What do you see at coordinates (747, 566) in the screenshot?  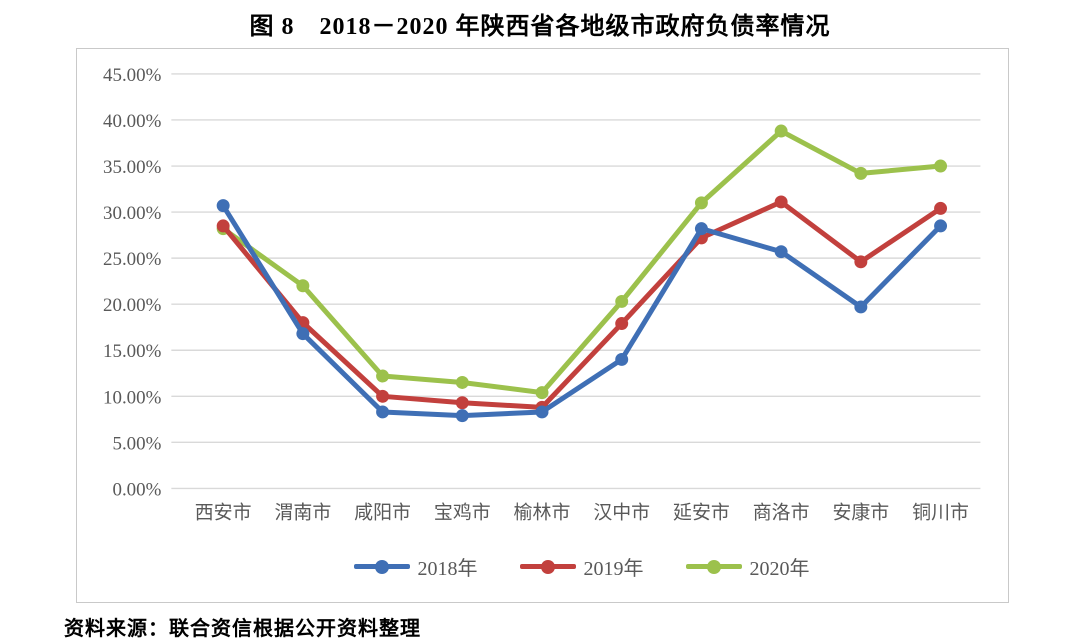 I see `legend-item-2020: 2020年` at bounding box center [747, 566].